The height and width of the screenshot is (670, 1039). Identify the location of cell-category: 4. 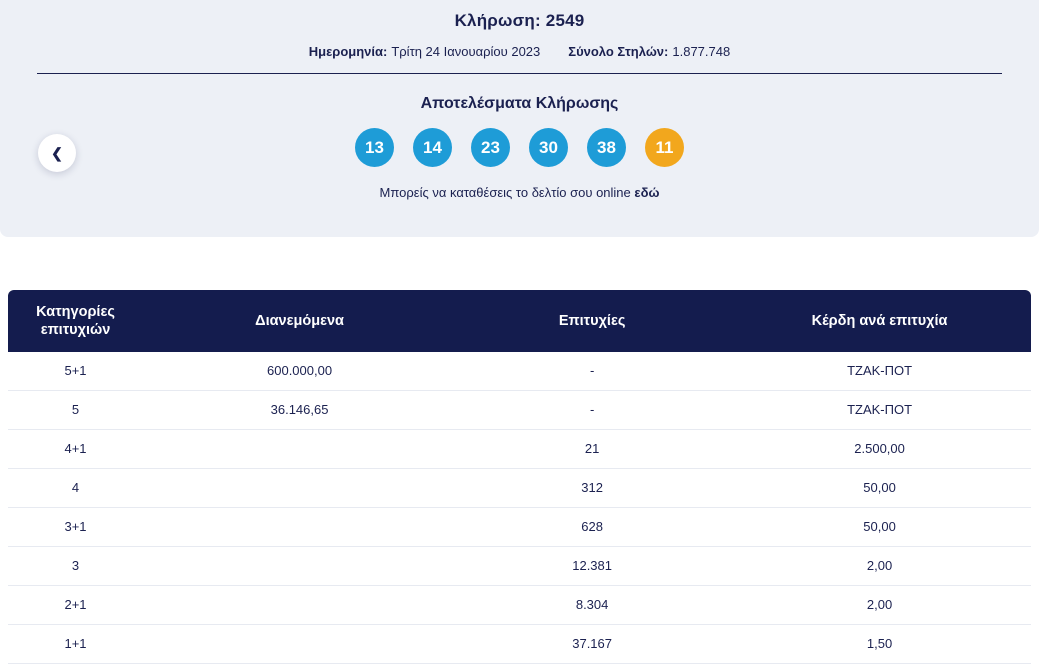
(75, 487).